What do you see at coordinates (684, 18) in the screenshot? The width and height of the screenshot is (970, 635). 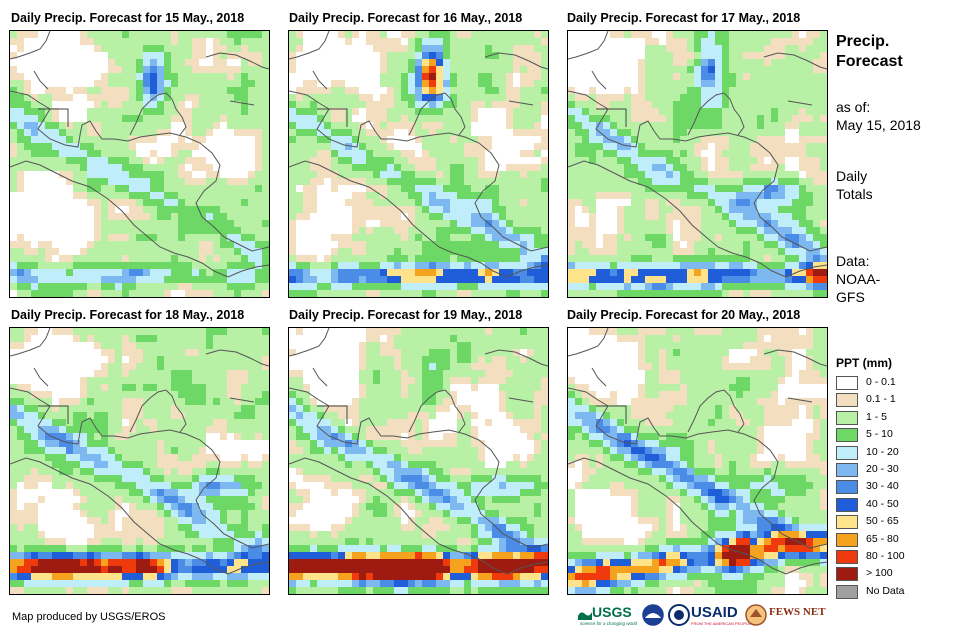 I see `panel-title-3: Daily Precip. Forecast for 17 May., 2018` at bounding box center [684, 18].